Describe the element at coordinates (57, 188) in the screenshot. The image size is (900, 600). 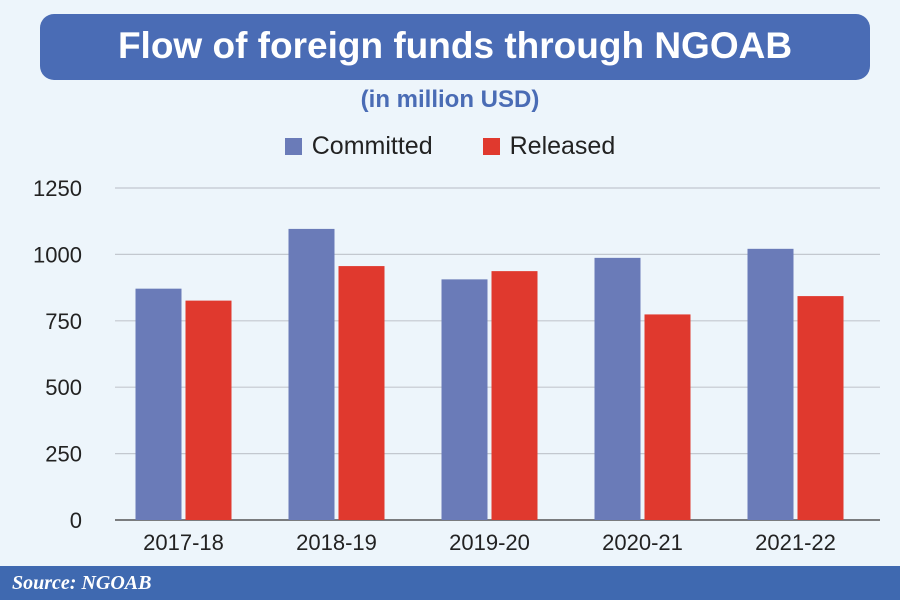
I see `y-tick-label: 1250` at that location.